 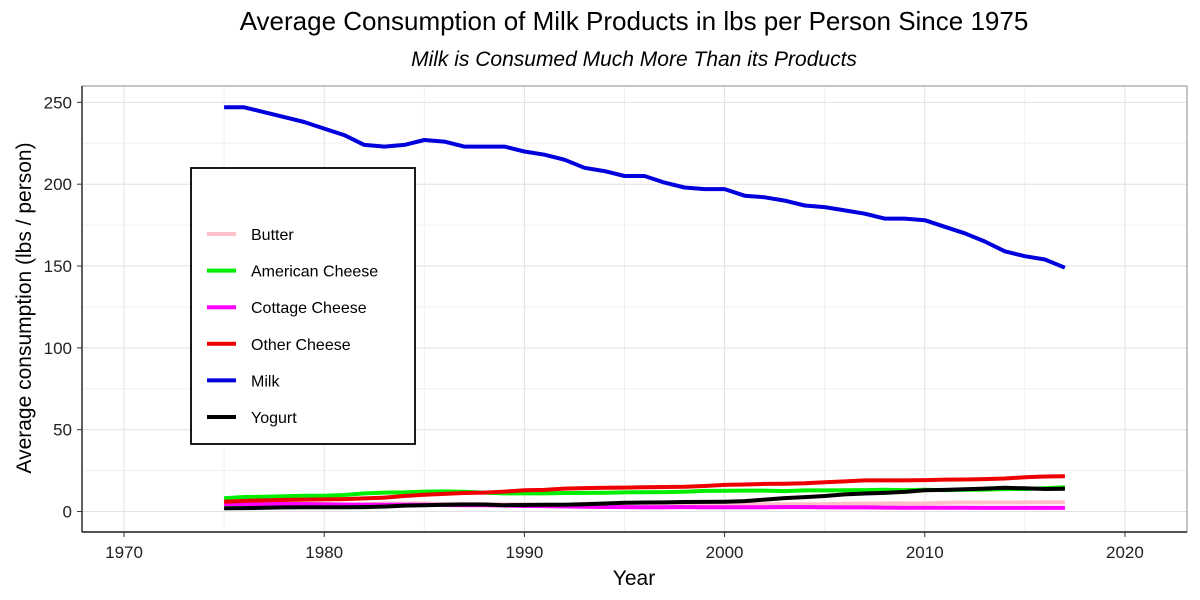 I want to click on legend-label-other-cheese: Other Cheese, so click(x=301, y=345).